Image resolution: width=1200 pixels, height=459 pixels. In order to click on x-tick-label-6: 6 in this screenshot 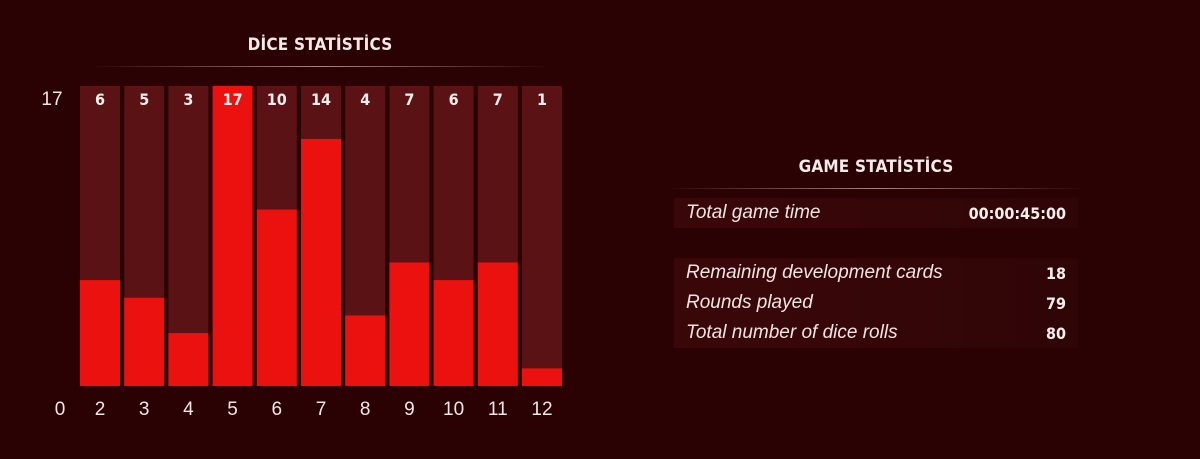, I will do `click(277, 409)`.